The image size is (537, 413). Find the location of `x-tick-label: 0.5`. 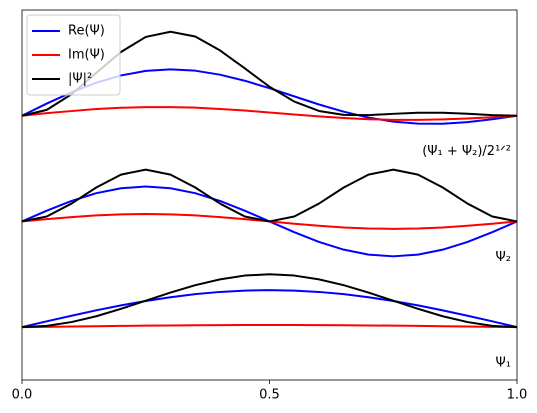

x-tick-label: 0.5 is located at coordinates (269, 395).